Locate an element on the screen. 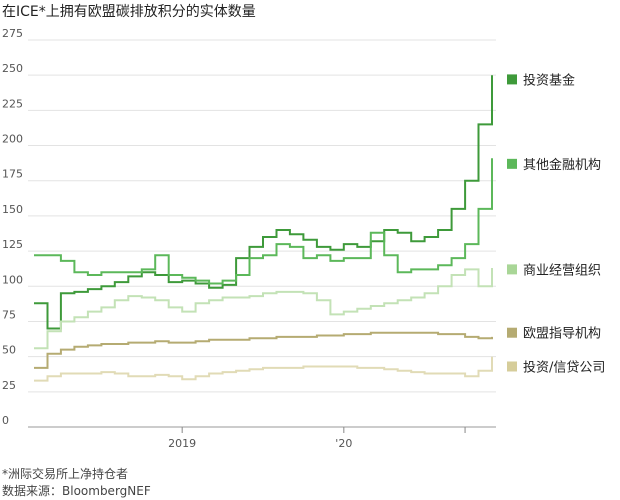 The width and height of the screenshot is (620, 500). legend-label: 其他金融机构 is located at coordinates (562, 165).